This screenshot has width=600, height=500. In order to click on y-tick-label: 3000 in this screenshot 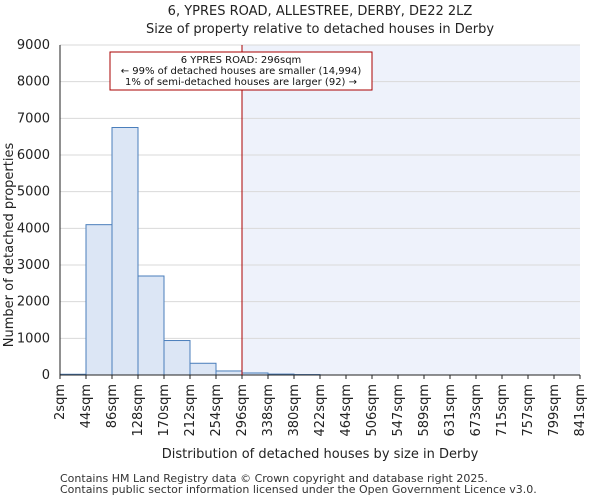, I will do `click(33, 265)`.